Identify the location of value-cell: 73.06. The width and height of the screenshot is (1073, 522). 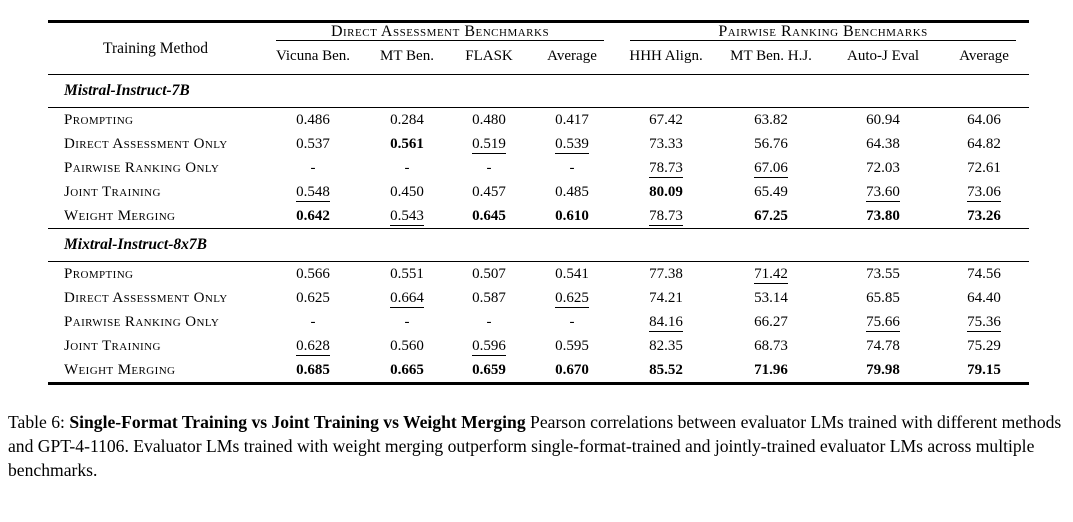
(984, 192).